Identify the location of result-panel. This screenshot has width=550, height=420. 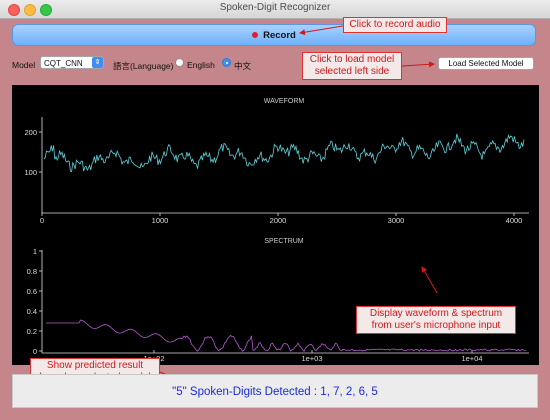
(275, 391).